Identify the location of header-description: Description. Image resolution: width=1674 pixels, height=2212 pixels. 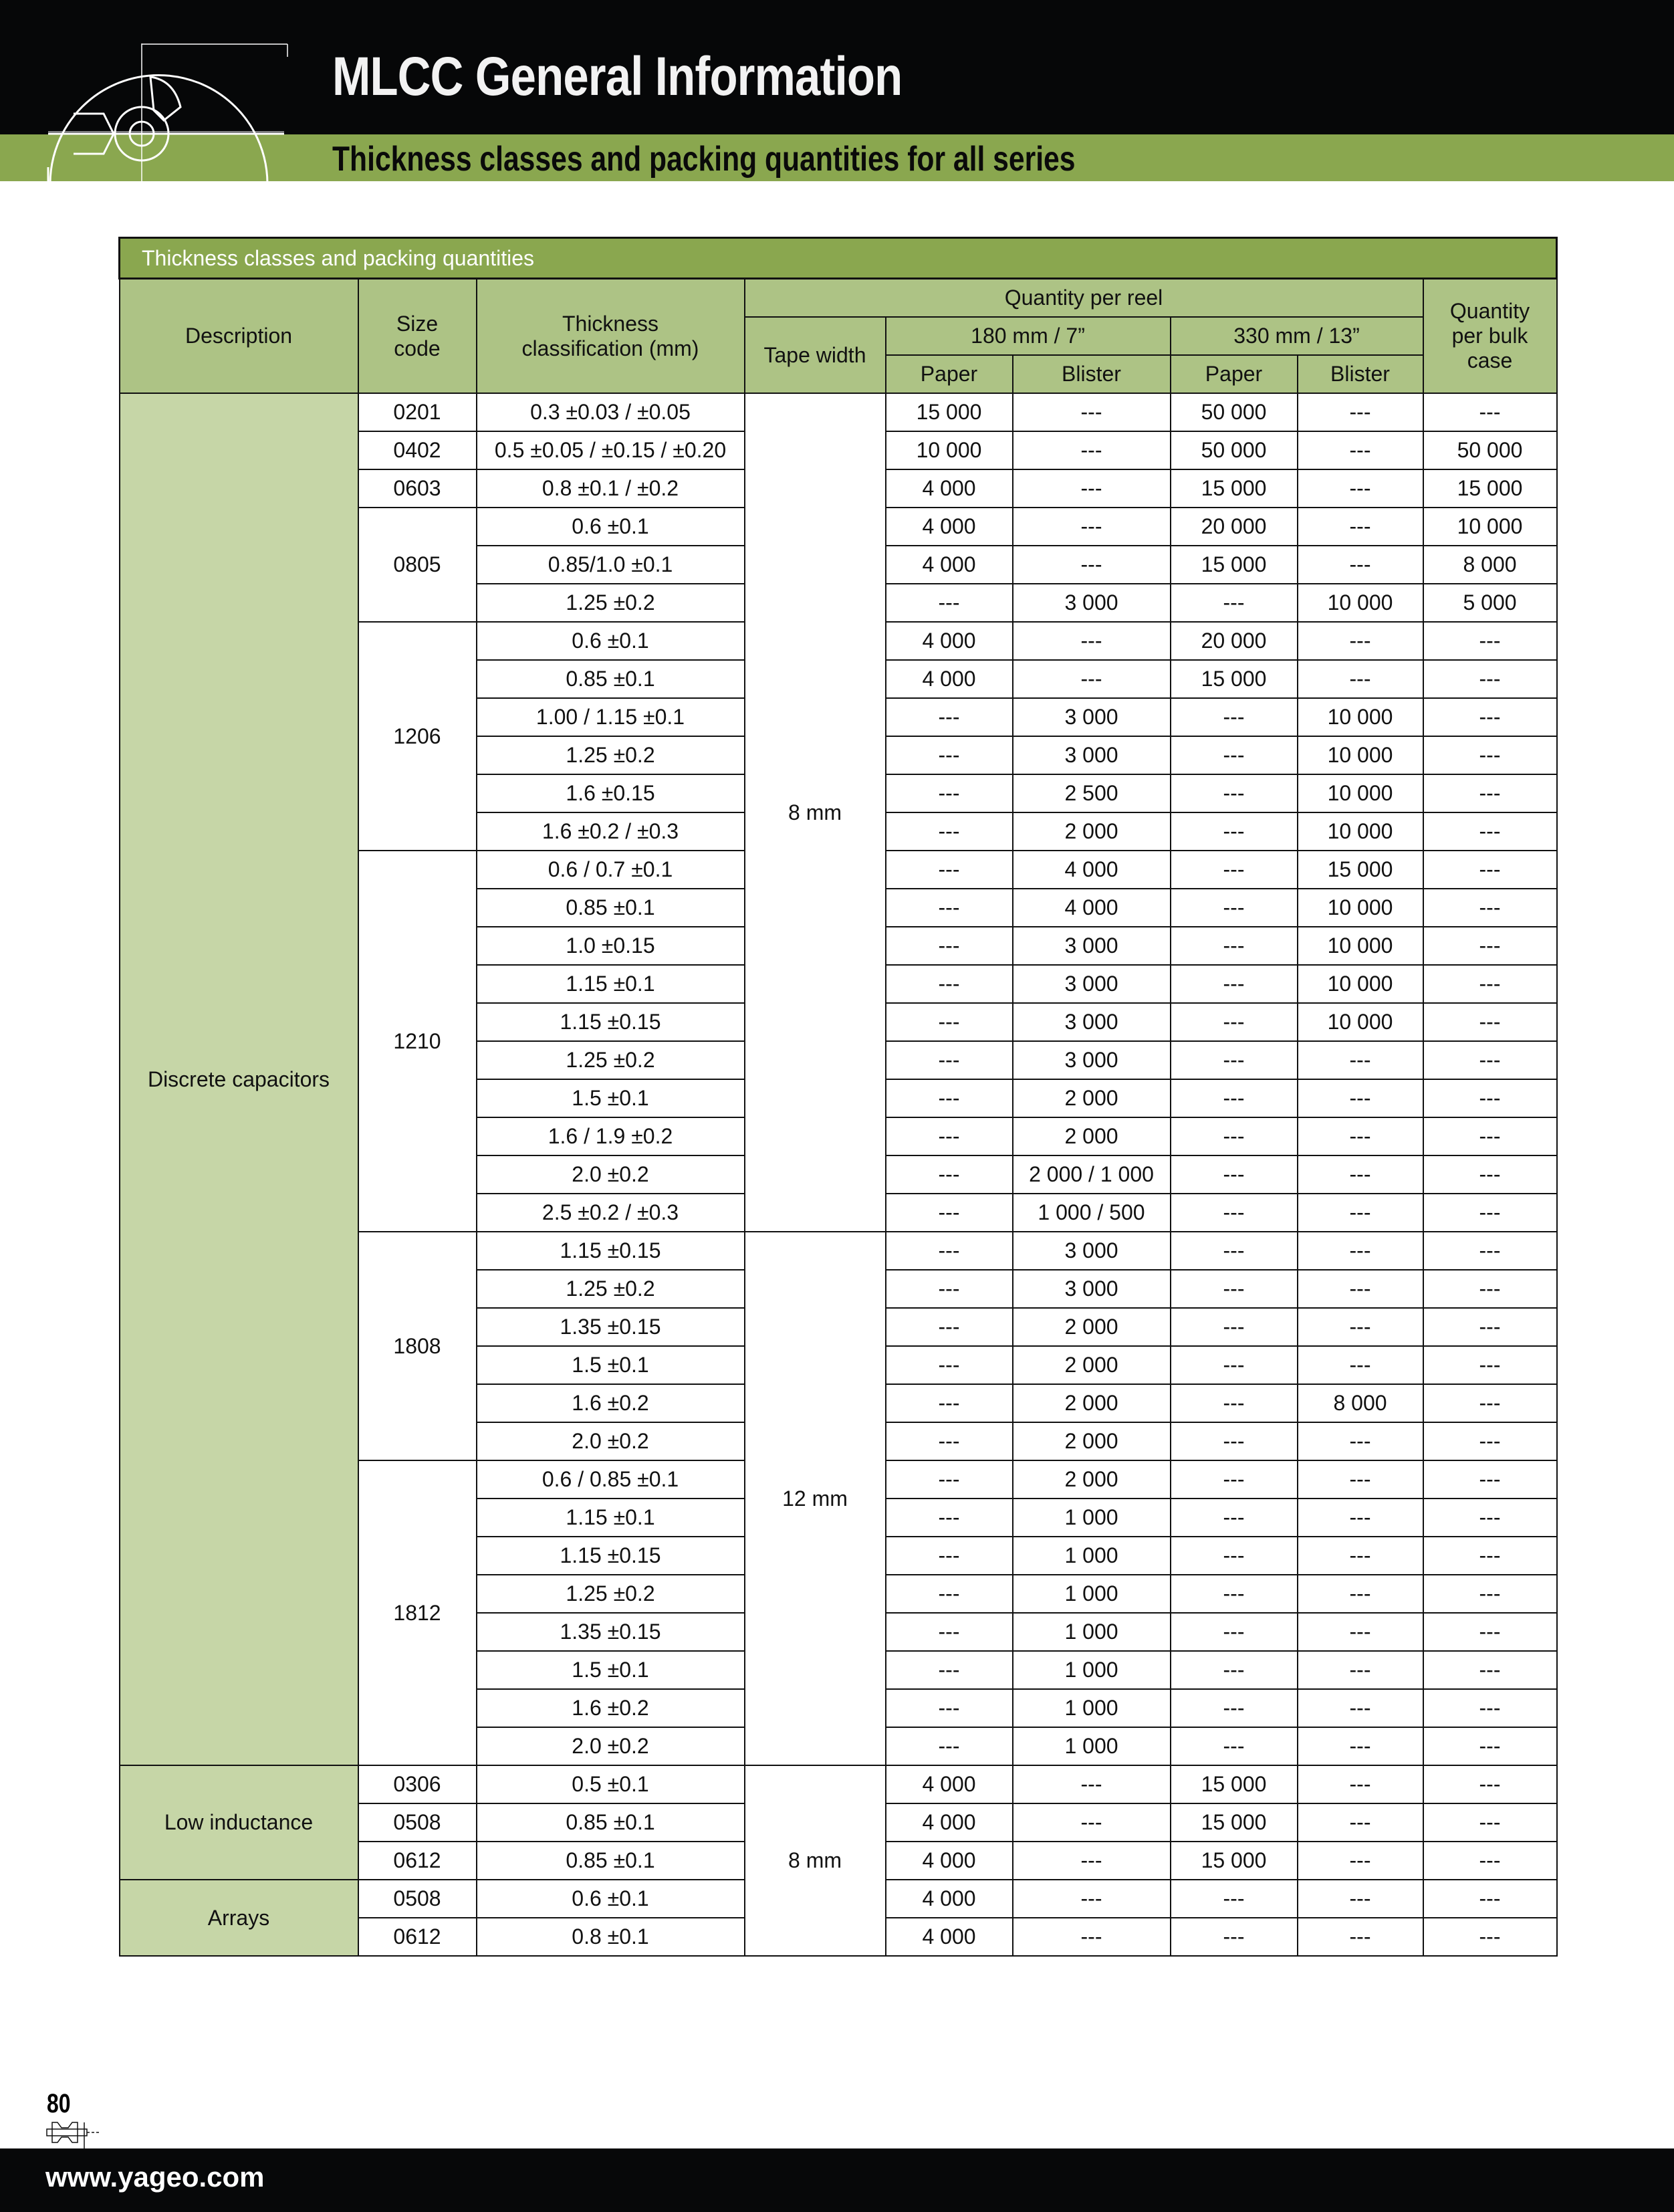
(238, 336).